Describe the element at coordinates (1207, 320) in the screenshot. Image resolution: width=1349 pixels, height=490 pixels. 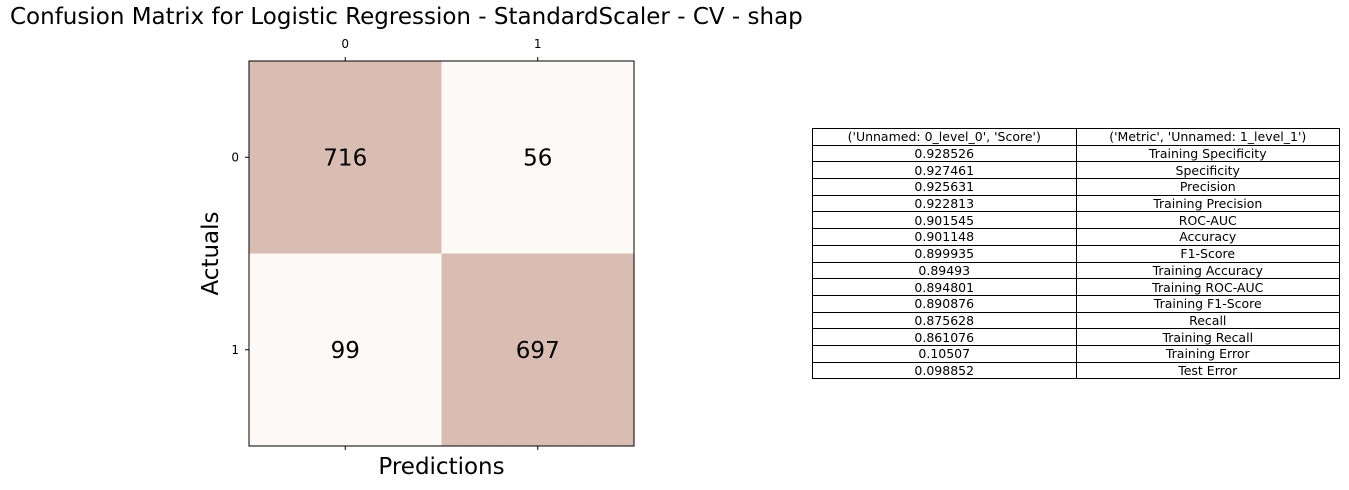
I see `metric-name-cell: Recall` at that location.